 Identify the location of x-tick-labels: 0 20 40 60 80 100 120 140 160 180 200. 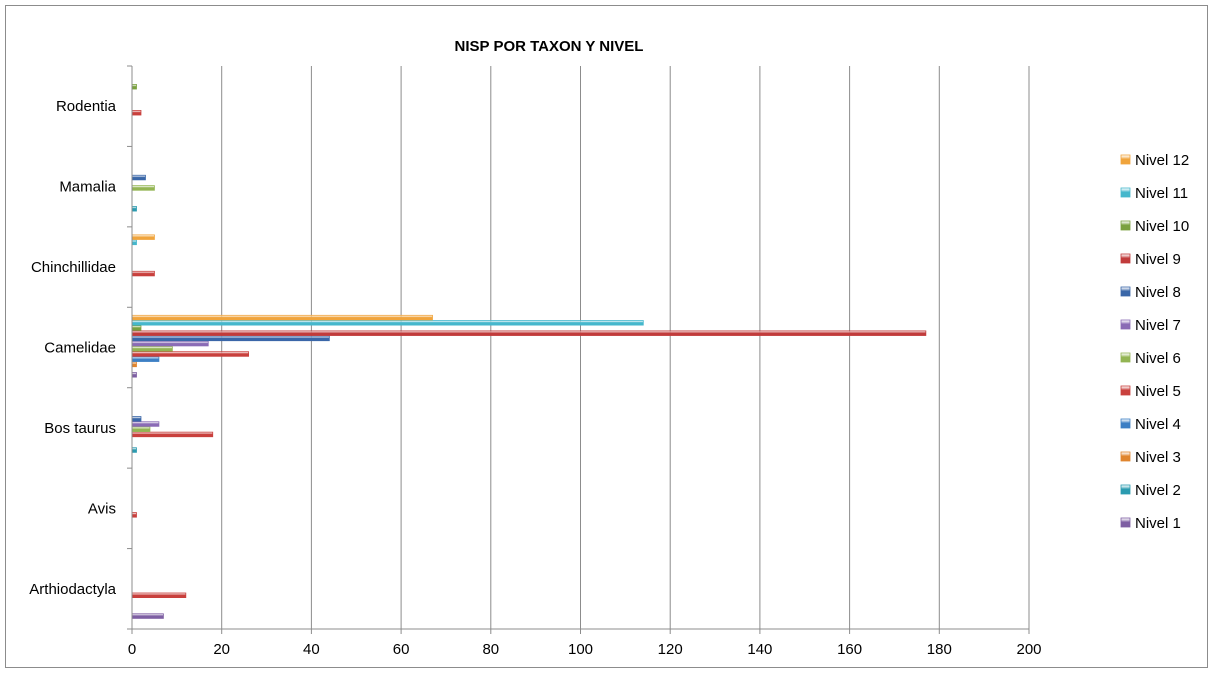
(585, 649).